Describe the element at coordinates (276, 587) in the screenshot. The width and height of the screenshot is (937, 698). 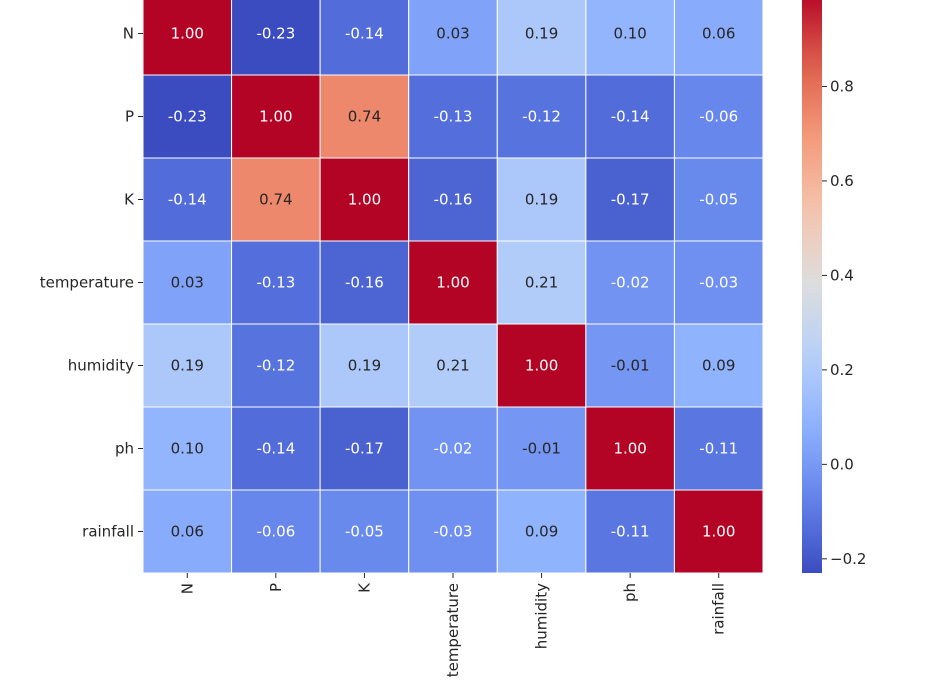
I see `x-tick-label: P` at that location.